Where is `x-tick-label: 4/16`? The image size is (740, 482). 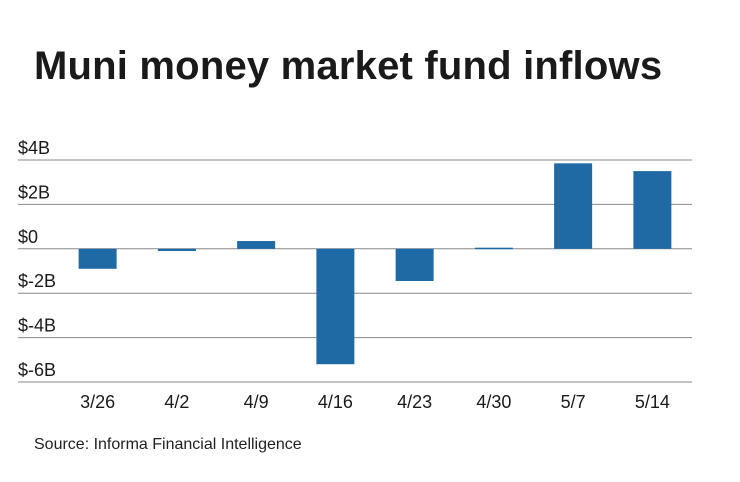 x-tick-label: 4/16 is located at coordinates (335, 402).